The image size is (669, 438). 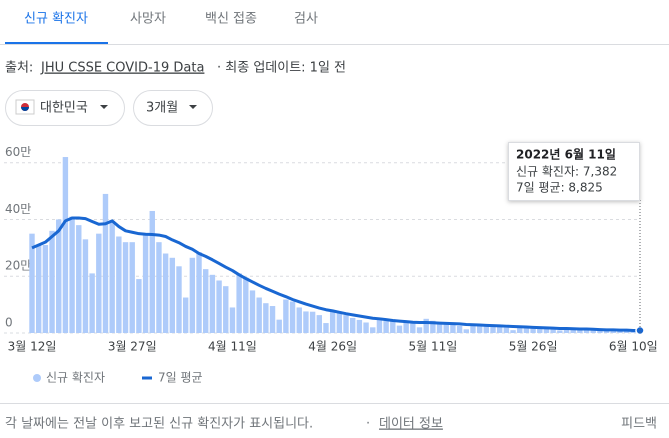 What do you see at coordinates (148, 19) in the screenshot?
I see `tab: 사망자` at bounding box center [148, 19].